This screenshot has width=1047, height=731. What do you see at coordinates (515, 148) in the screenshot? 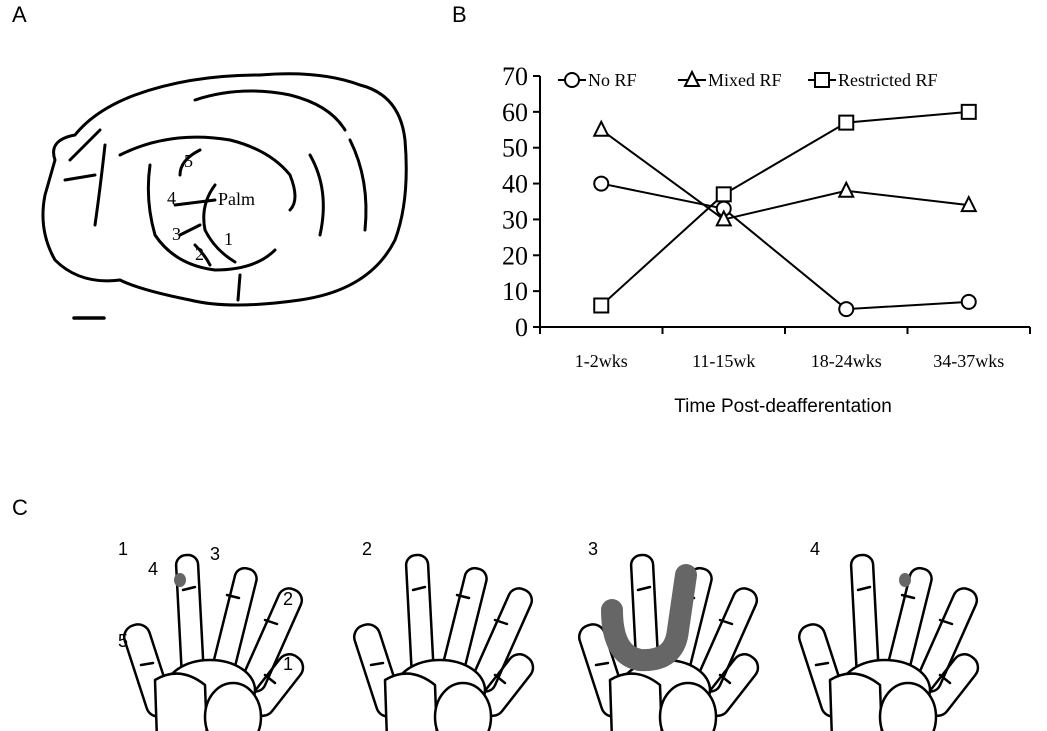
I see `y-tick-label: 50` at bounding box center [515, 148].